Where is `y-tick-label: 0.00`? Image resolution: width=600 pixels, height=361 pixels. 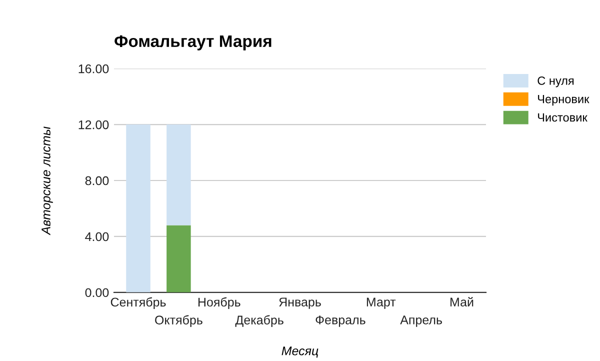 y-tick-label: 0.00 is located at coordinates (97, 293).